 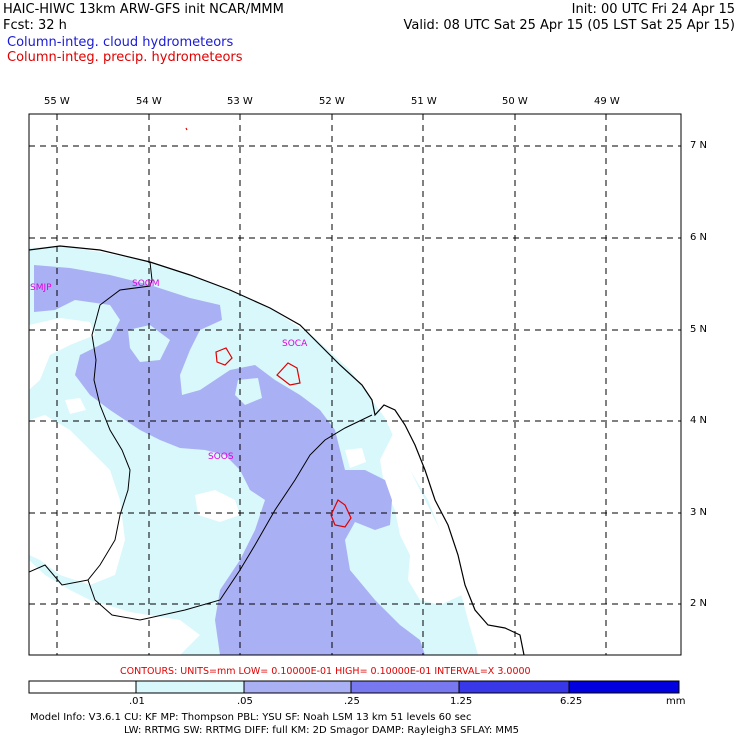 I want to click on precip-contours, so click(x=268, y=327).